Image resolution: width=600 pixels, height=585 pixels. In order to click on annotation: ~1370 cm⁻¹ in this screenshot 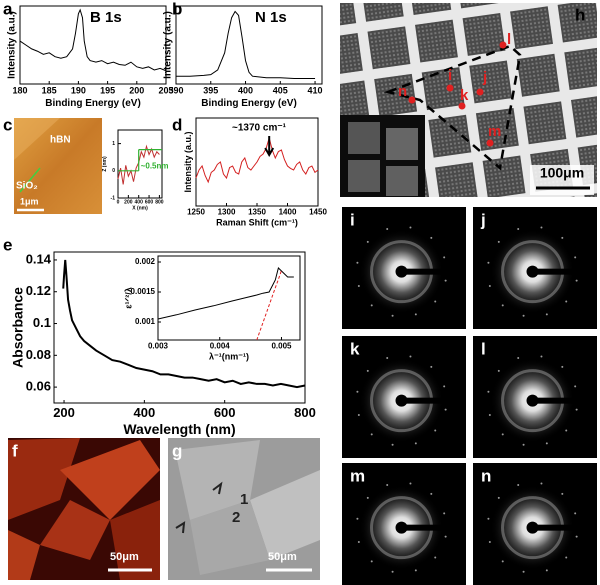, I will do `click(259, 128)`.